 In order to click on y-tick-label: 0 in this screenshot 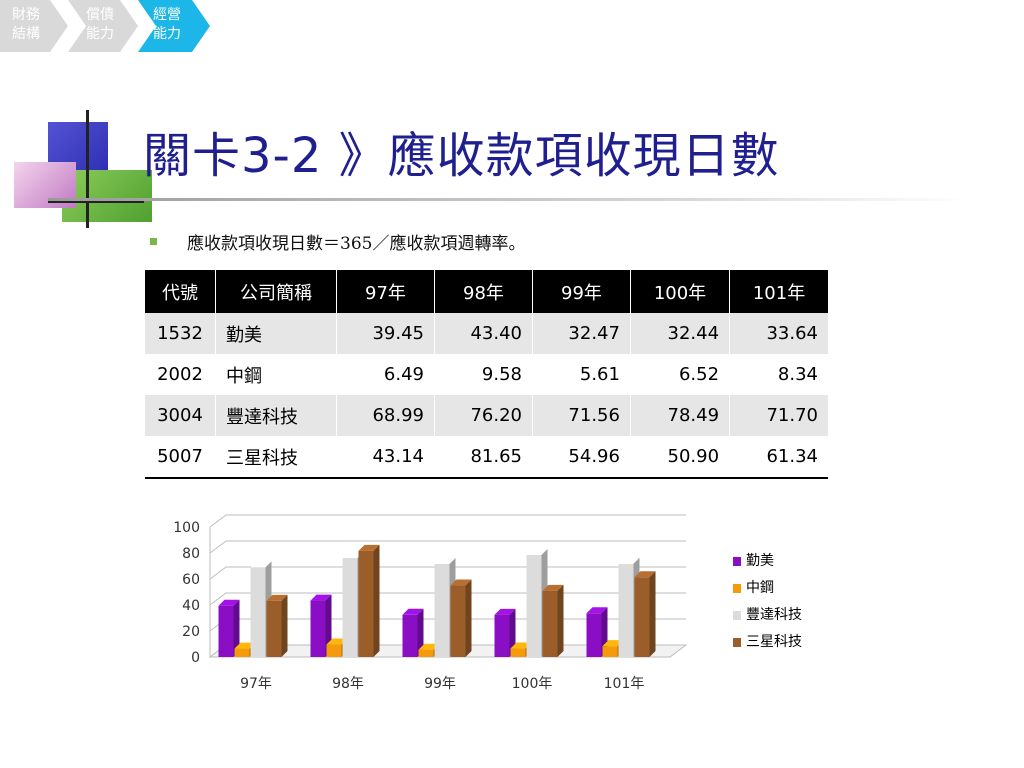, I will do `click(195, 658)`.